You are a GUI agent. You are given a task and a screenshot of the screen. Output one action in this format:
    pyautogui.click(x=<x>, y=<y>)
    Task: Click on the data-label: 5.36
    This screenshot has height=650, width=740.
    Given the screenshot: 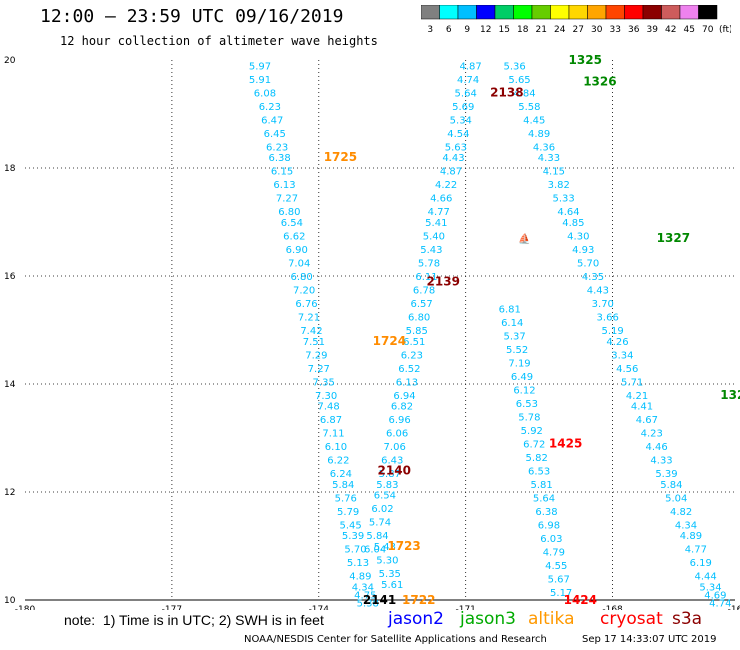 What is the action you would take?
    pyautogui.click(x=515, y=66)
    